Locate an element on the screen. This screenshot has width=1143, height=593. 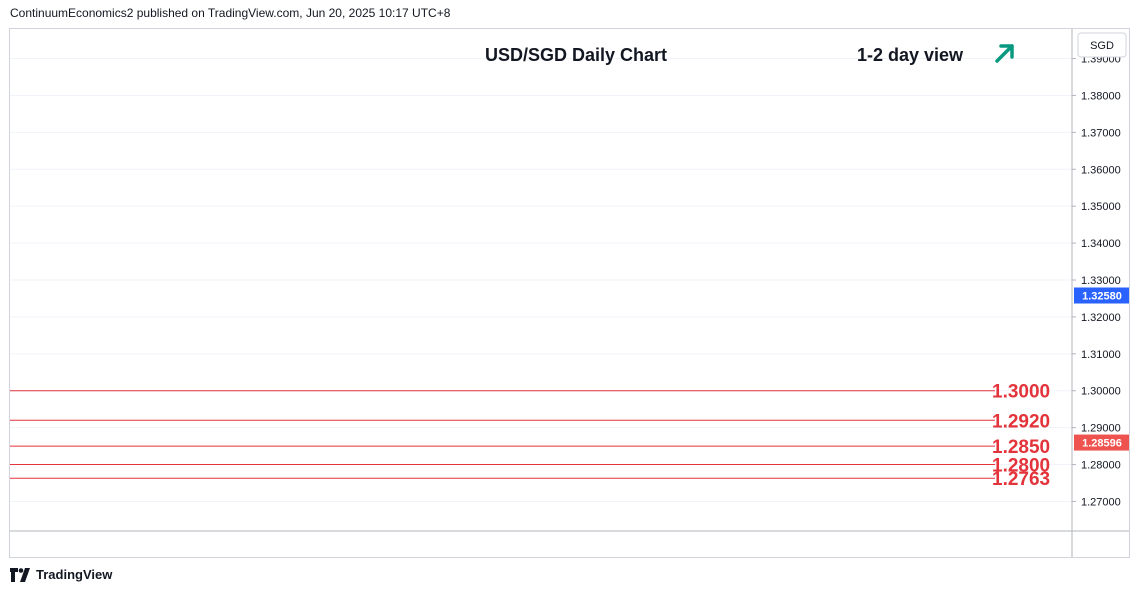
tradingview-logo: TradingView is located at coordinates (61, 574).